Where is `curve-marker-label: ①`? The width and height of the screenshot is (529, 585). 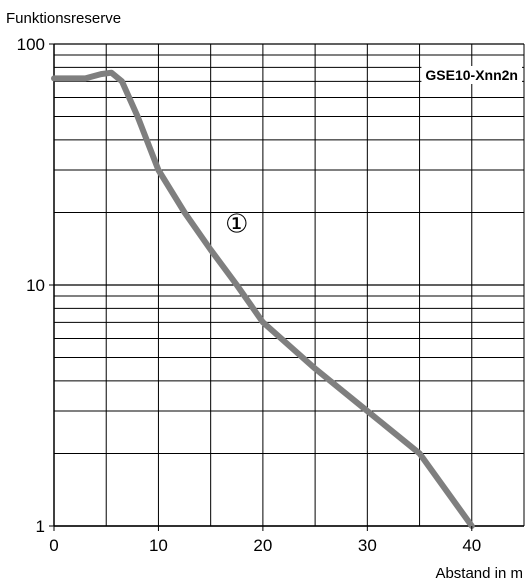
curve-marker-label: ① is located at coordinates (236, 224).